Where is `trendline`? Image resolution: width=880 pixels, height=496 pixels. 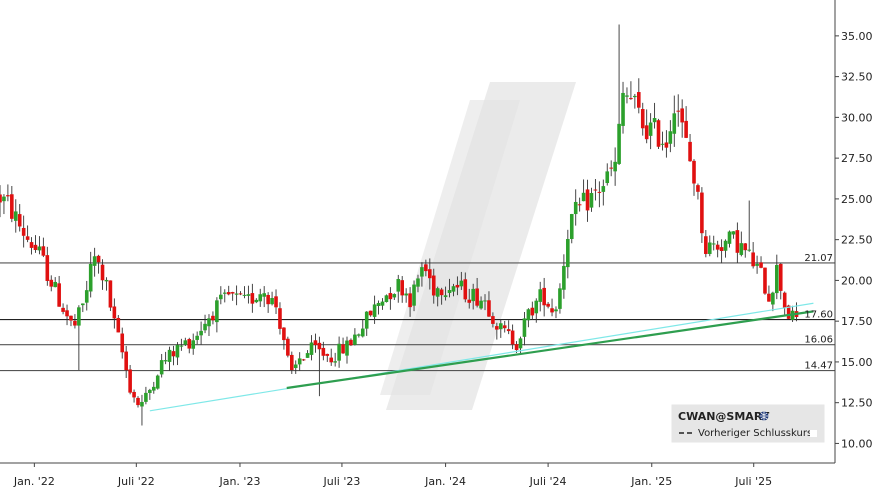 trendline is located at coordinates (550, 350).